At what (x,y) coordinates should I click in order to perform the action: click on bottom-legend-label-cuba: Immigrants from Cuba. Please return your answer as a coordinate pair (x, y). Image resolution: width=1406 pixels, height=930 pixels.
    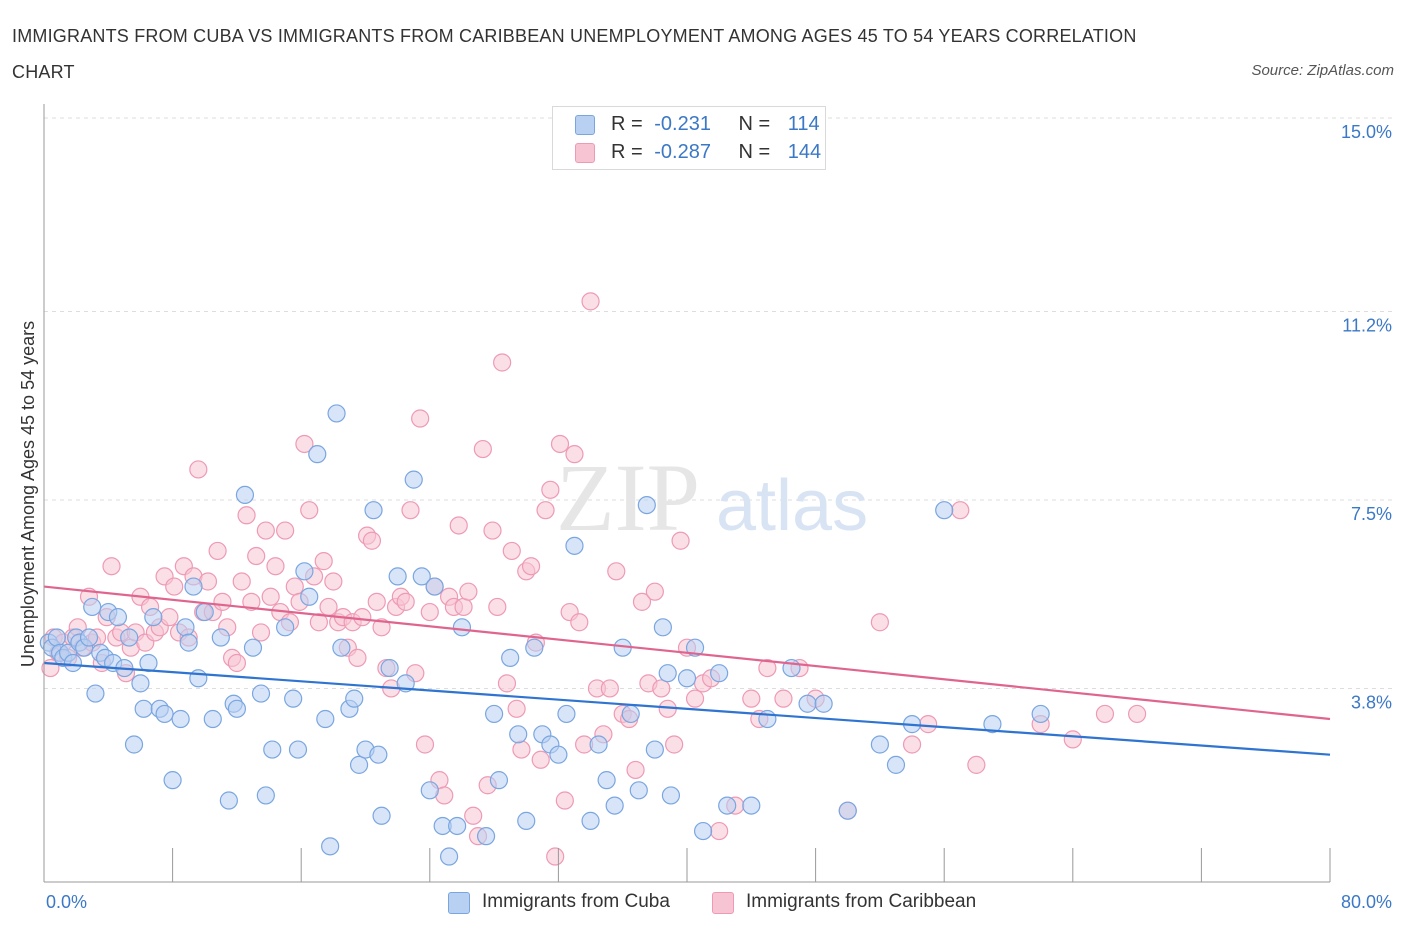
    Looking at the image, I should click on (576, 901).